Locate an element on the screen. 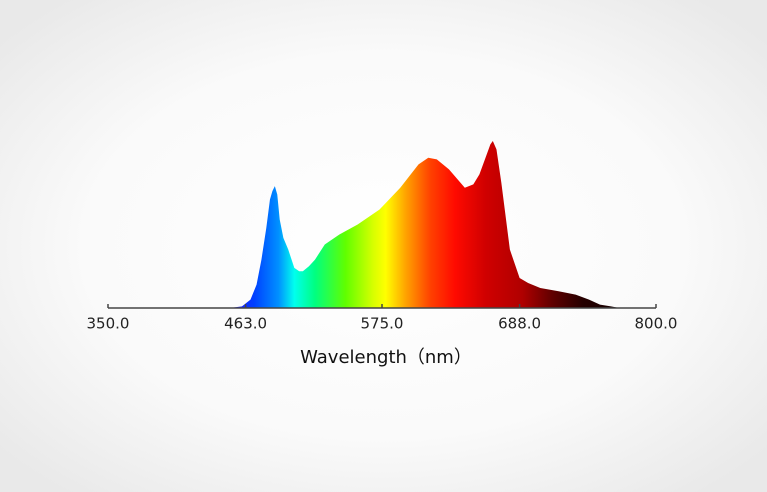  x-tick-label: 575.0 is located at coordinates (382, 324).